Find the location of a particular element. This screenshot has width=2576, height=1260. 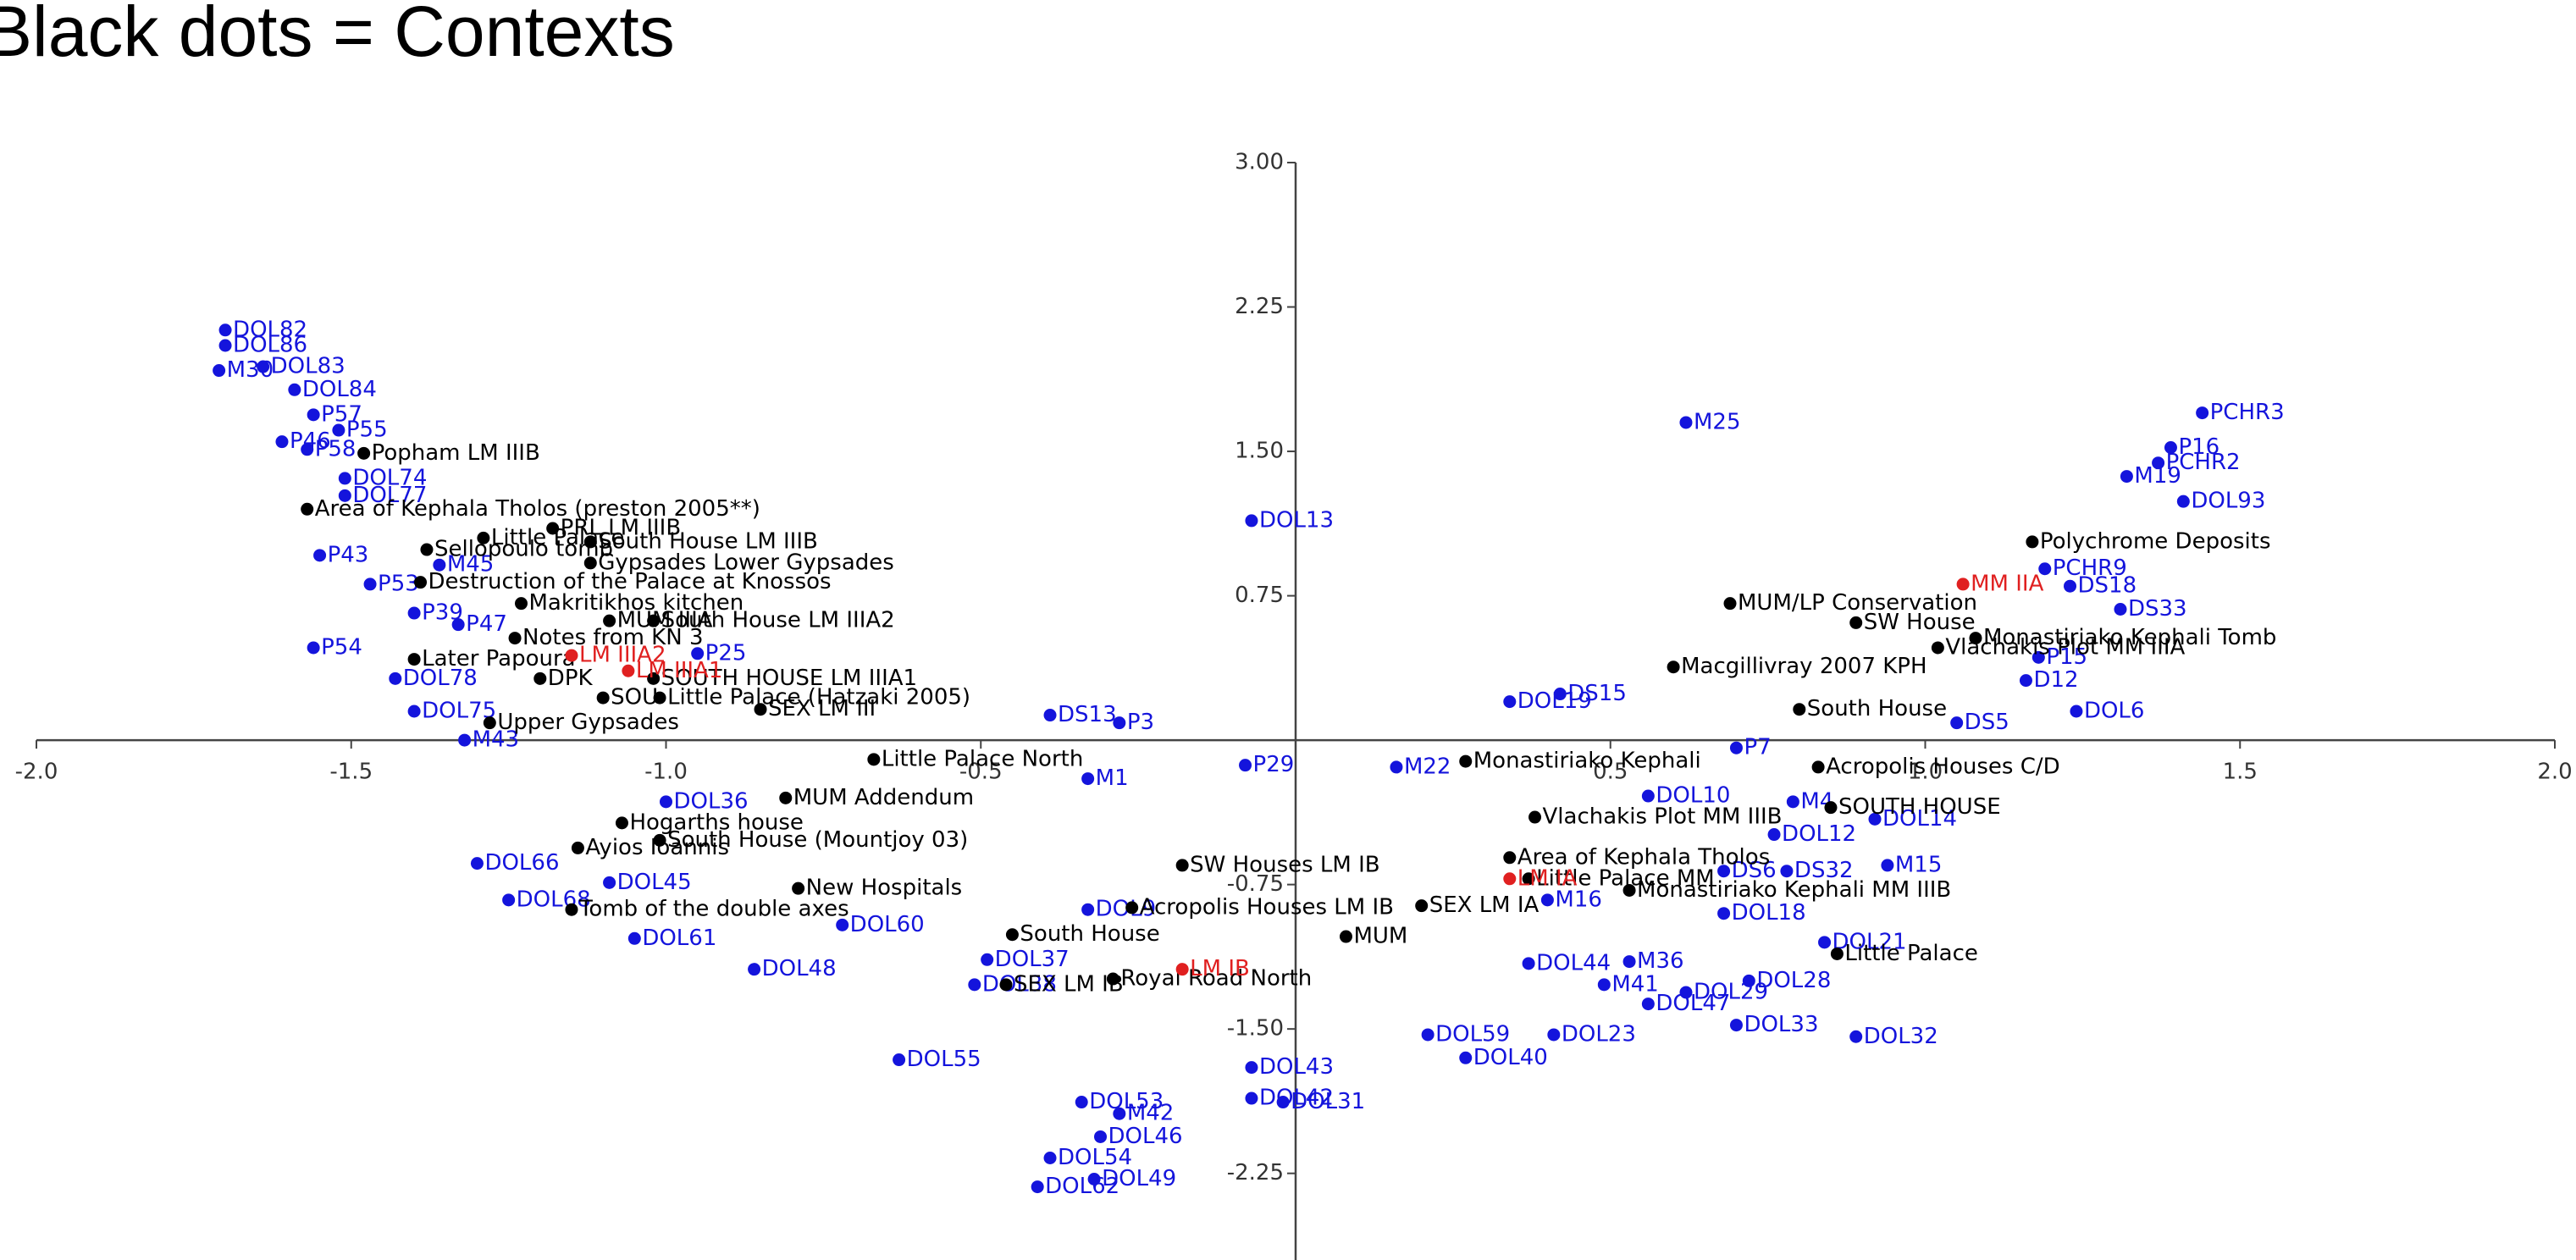

point-label: DOL36 is located at coordinates (711, 801).